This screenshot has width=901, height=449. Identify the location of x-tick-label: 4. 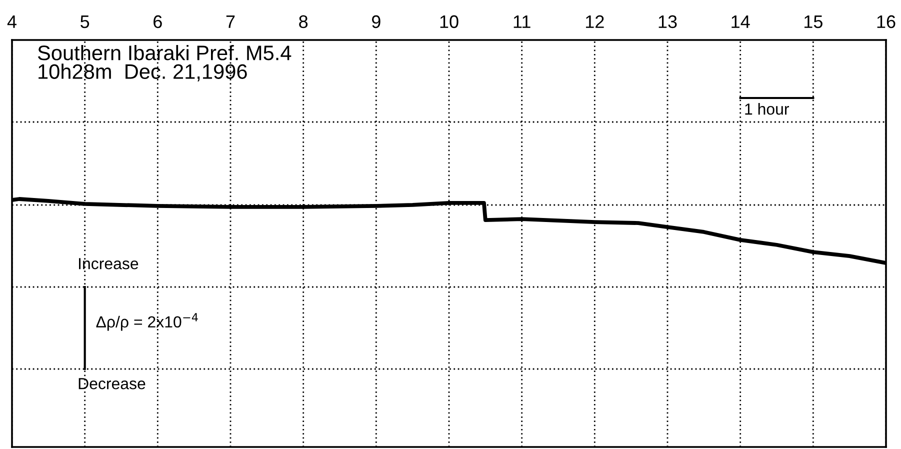
(11, 22).